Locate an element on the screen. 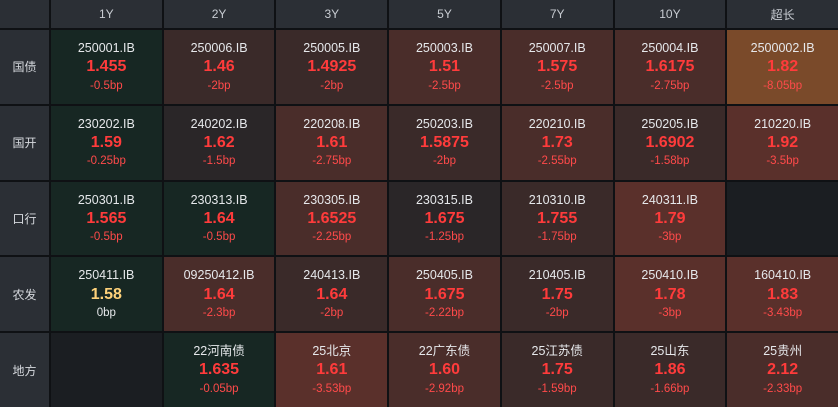 The width and height of the screenshot is (838, 407). column-header-ultra-long: 超长 is located at coordinates (782, 14).